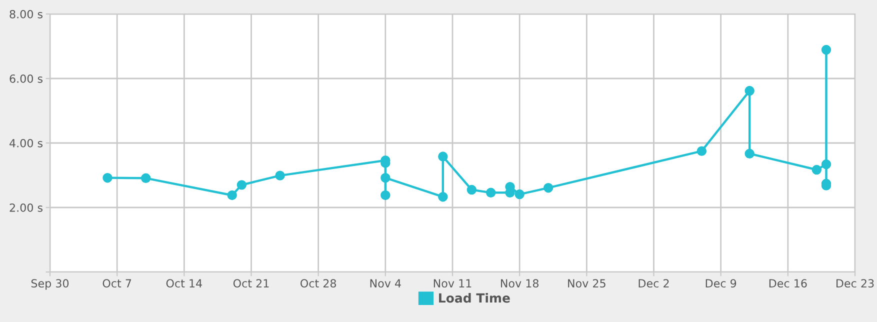 This screenshot has height=322, width=877. Describe the element at coordinates (26, 207) in the screenshot. I see `y-tick-label: 2.00 s` at that location.